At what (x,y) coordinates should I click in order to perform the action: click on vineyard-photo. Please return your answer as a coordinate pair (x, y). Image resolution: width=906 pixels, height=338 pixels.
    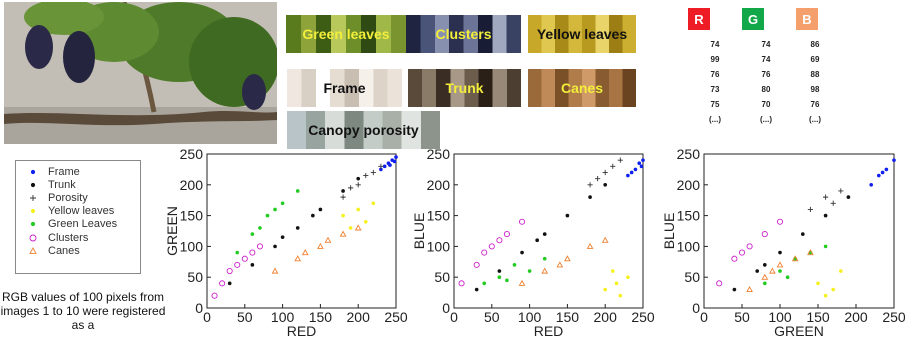
    Looking at the image, I should click on (140, 73).